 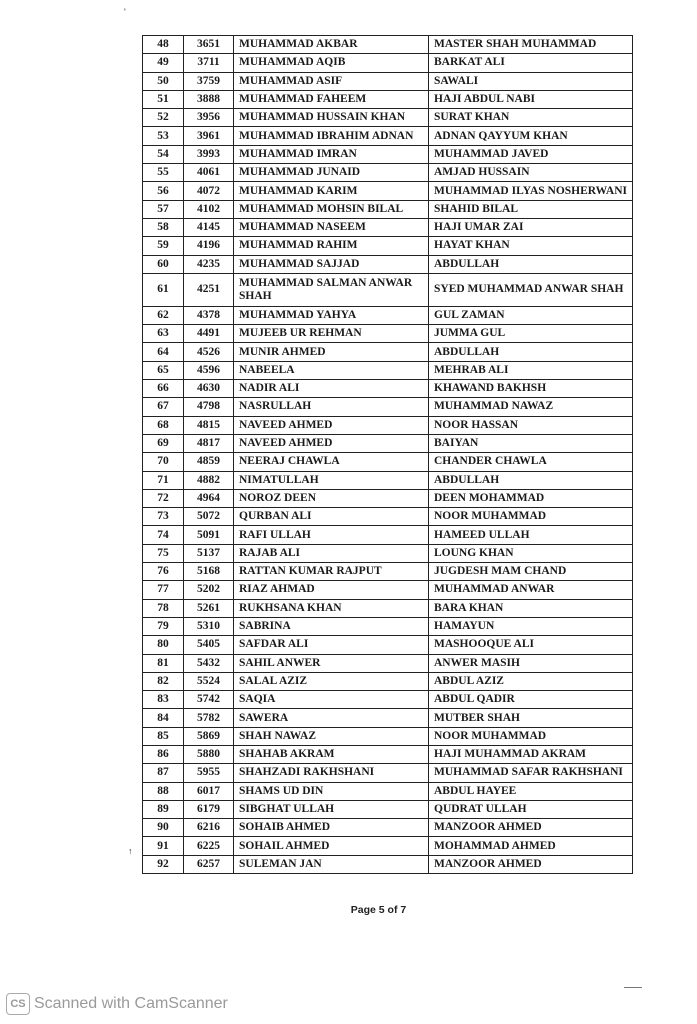 I want to click on table-row: 82 5524 SALAL AZIZ ABDUL AZIZ, so click(x=387, y=681).